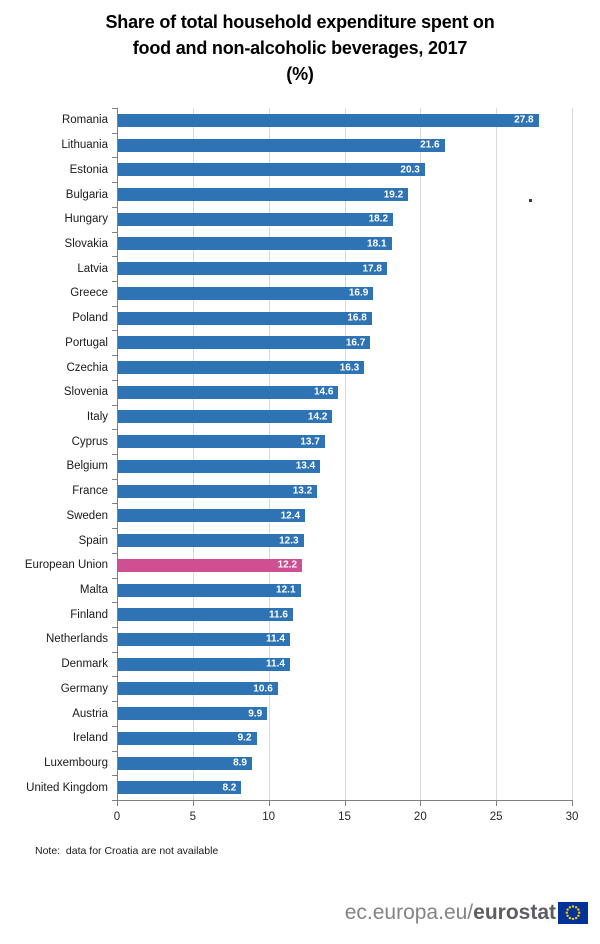 The width and height of the screenshot is (600, 944). What do you see at coordinates (420, 817) in the screenshot?
I see `value-axis-tick-label: 20` at bounding box center [420, 817].